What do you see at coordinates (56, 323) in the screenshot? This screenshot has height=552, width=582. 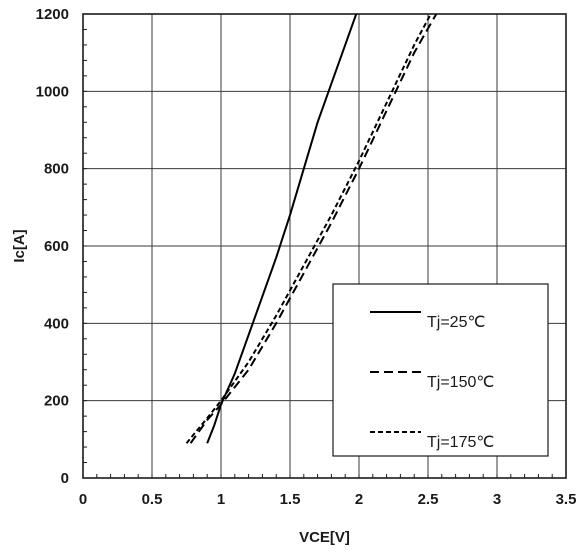 I see `y-tick-label: 400` at bounding box center [56, 323].